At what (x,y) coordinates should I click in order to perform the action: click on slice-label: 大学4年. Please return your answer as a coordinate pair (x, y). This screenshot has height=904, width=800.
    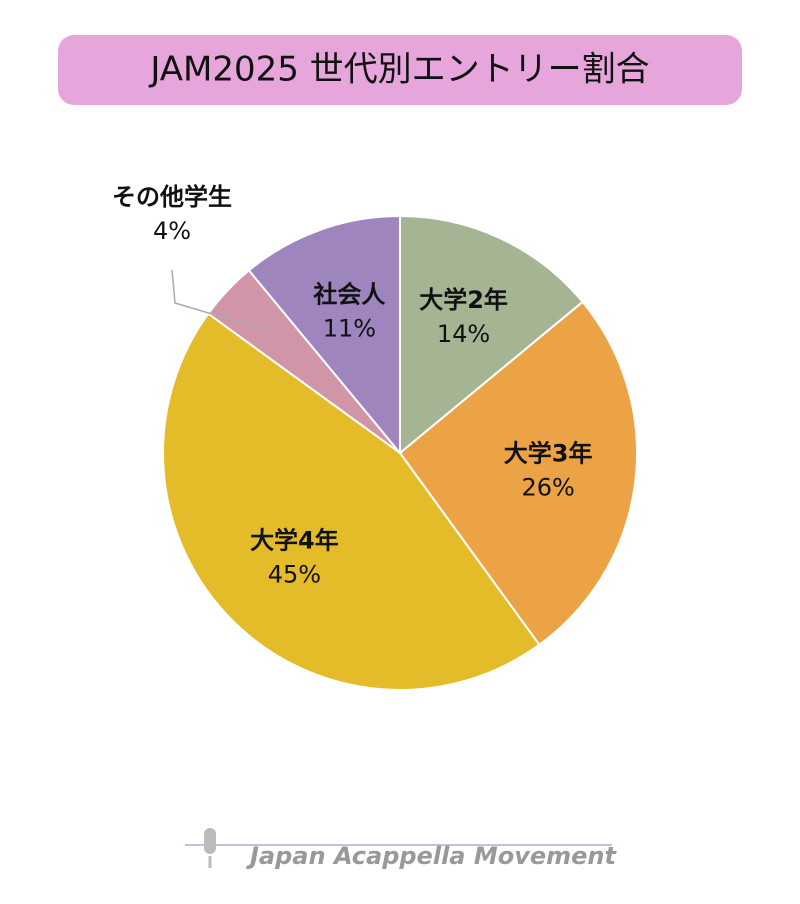
    Looking at the image, I should click on (294, 541).